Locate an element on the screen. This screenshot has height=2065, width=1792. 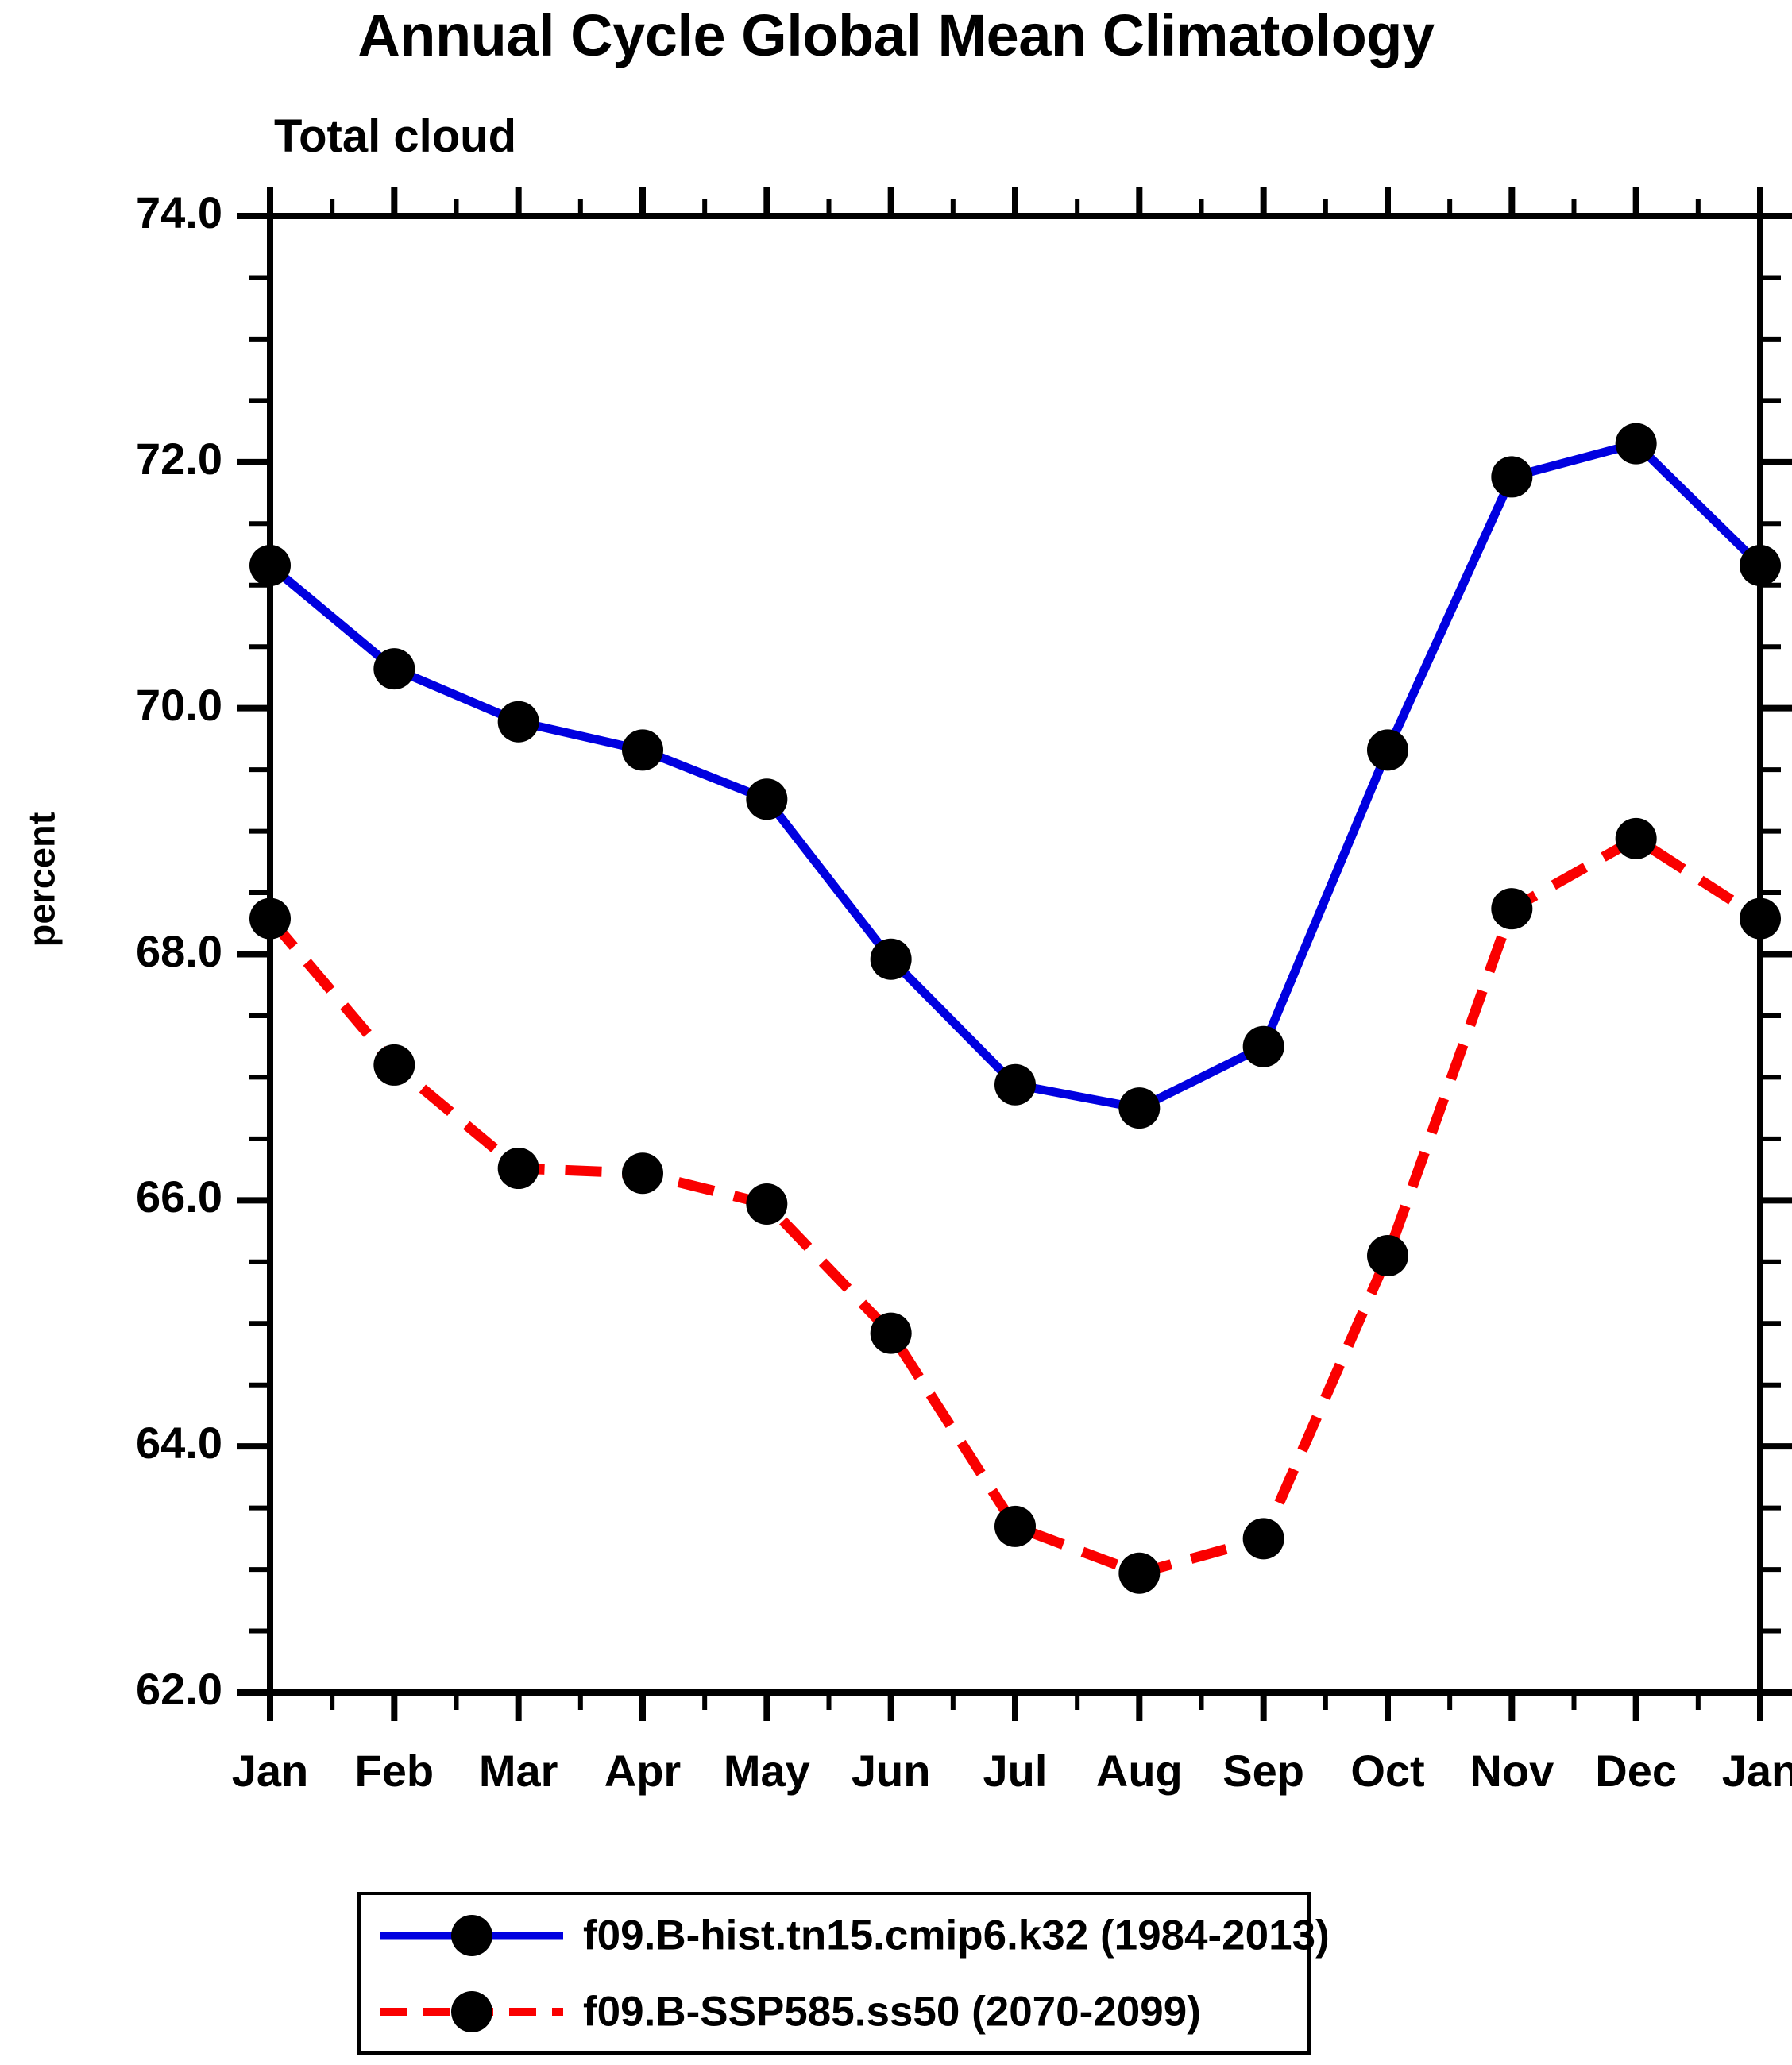
y-tick-label: 62.0 is located at coordinates (179, 1689).